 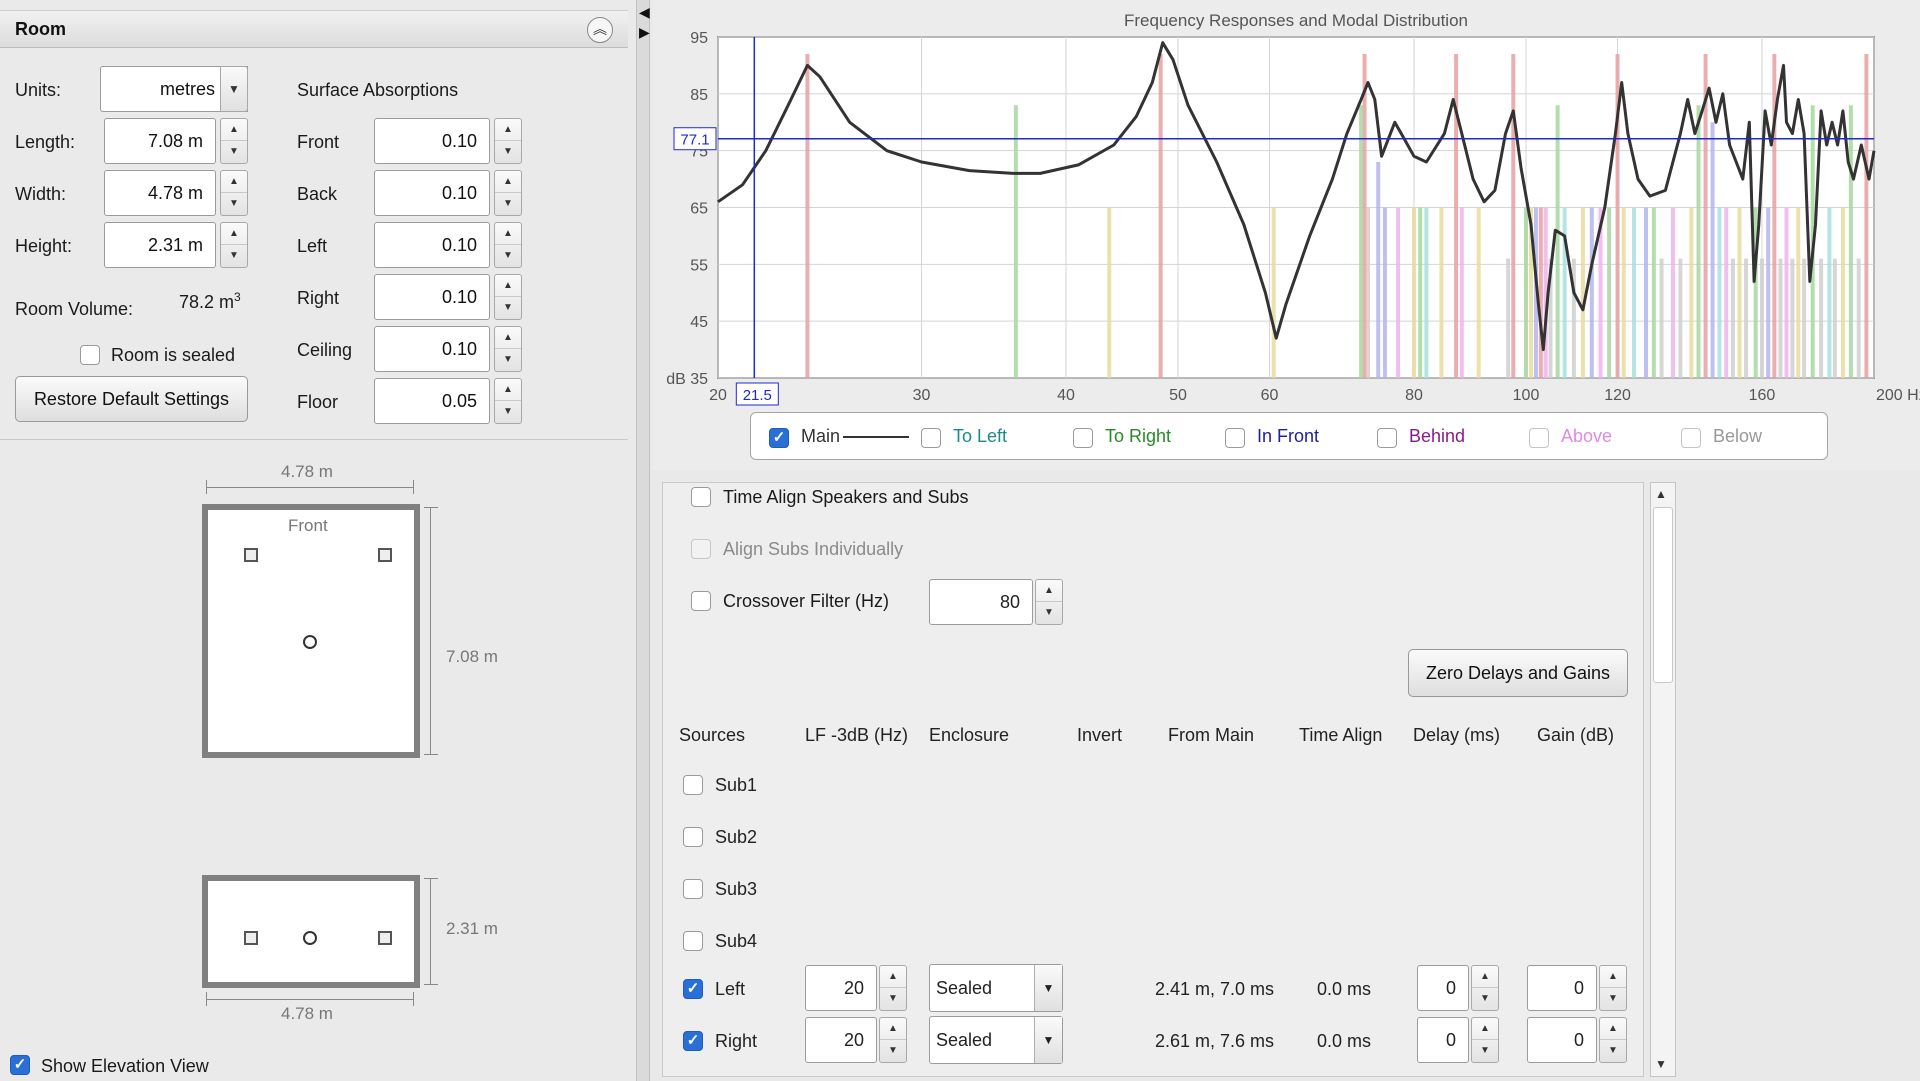 I want to click on left-lf-stepper: ▲ ▼, so click(x=893, y=988).